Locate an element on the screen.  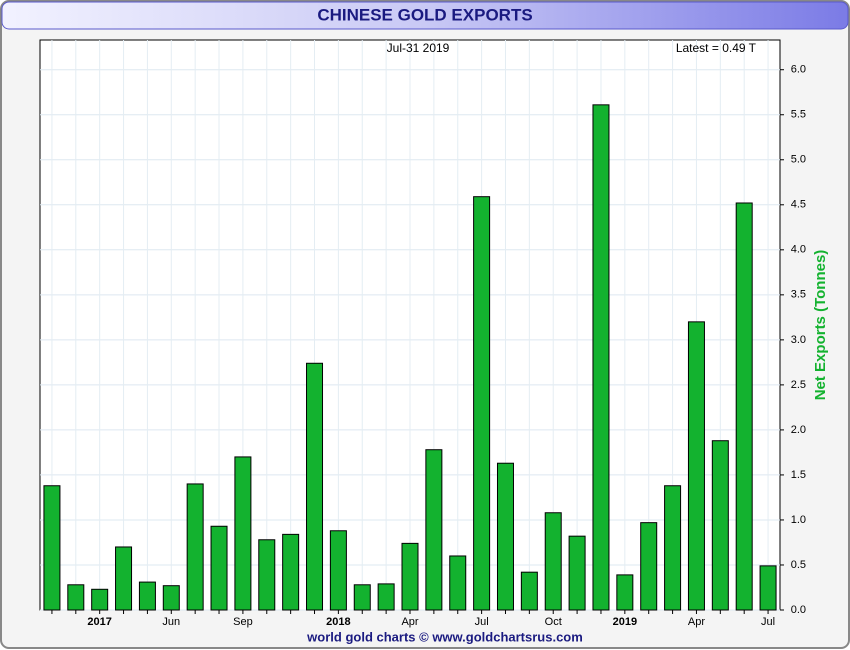
title-bar is located at coordinates (425, 15).